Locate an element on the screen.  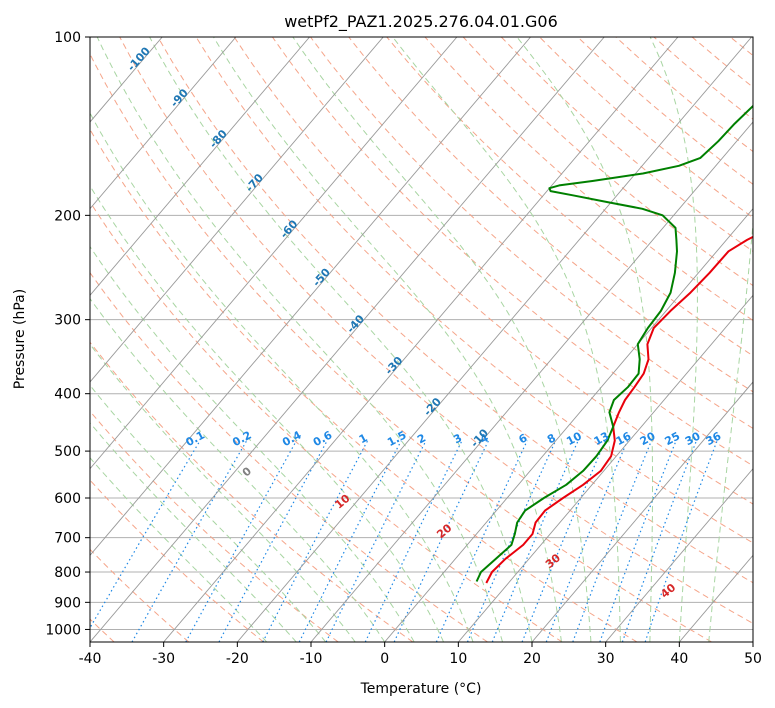
x-axis-label: Temperature (°C) is located at coordinates (421, 689).